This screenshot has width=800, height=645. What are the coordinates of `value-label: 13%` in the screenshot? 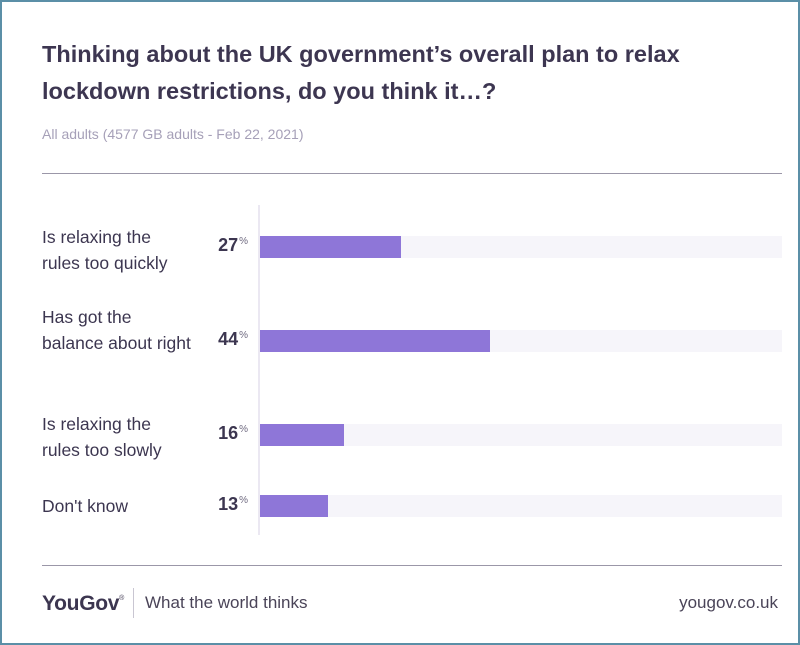 It's located at (218, 504).